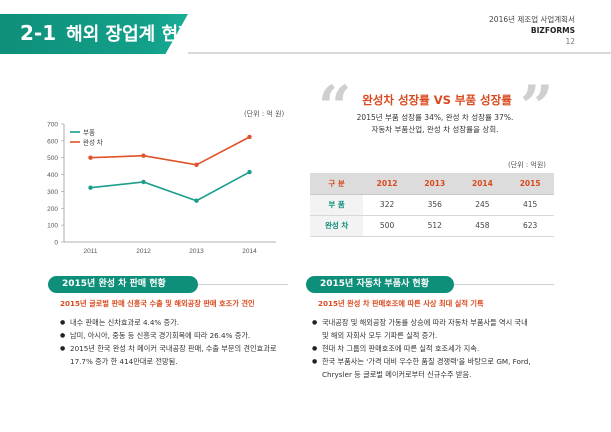 The image size is (611, 432). Describe the element at coordinates (243, 284) in the screenshot. I see `left-section-divider` at that location.